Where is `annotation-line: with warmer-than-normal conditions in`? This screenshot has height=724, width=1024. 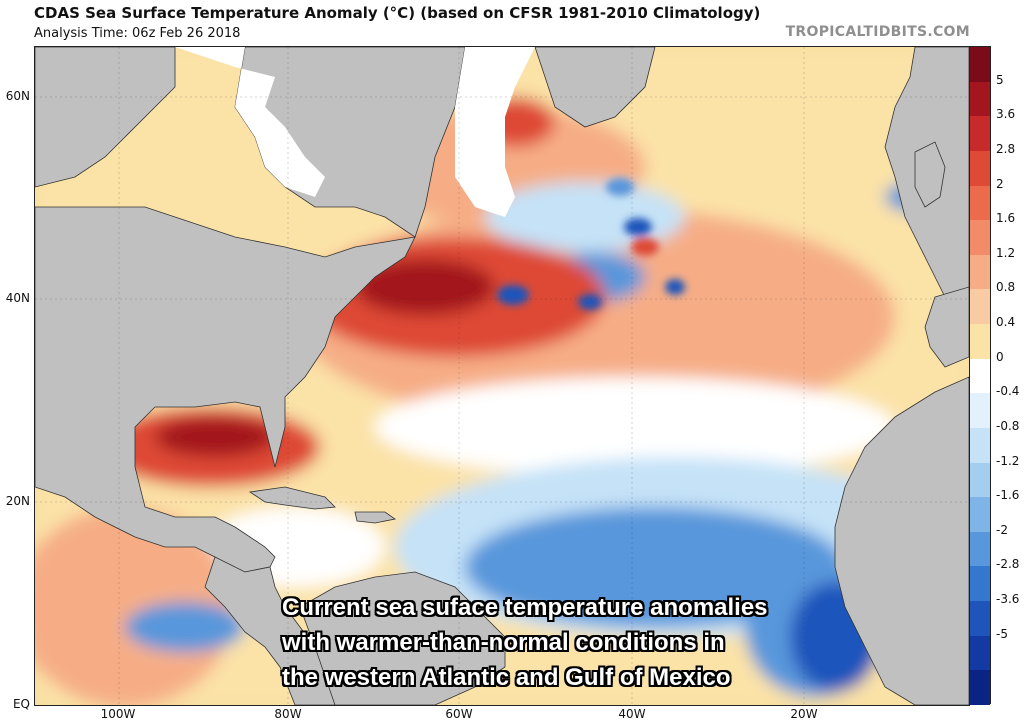
annotation-line: with warmer-than-normal conditions in is located at coordinates (503, 642).